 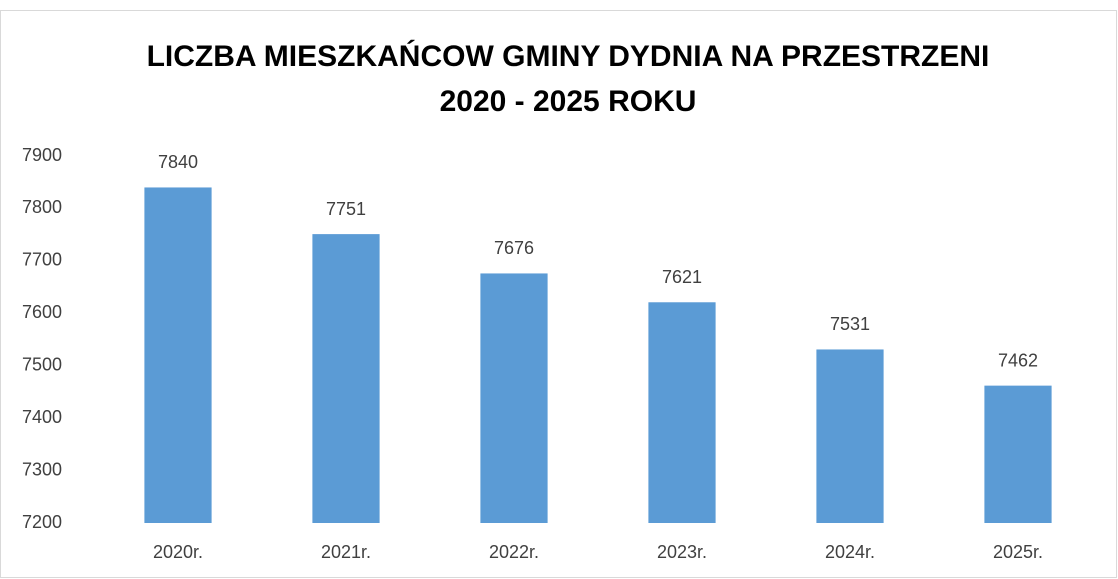 I want to click on data-label: 7621, so click(x=682, y=277).